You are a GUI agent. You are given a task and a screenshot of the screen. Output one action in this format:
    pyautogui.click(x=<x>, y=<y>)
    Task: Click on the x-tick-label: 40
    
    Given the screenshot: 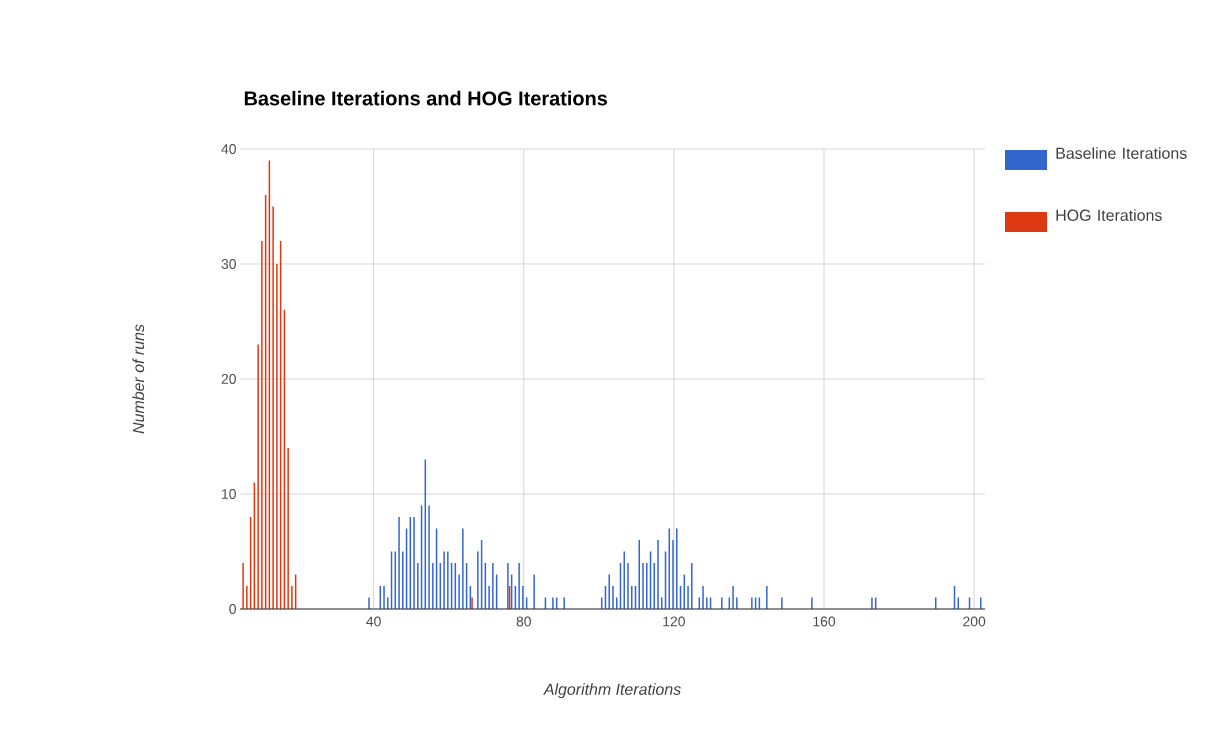 What is the action you would take?
    pyautogui.click(x=373, y=621)
    